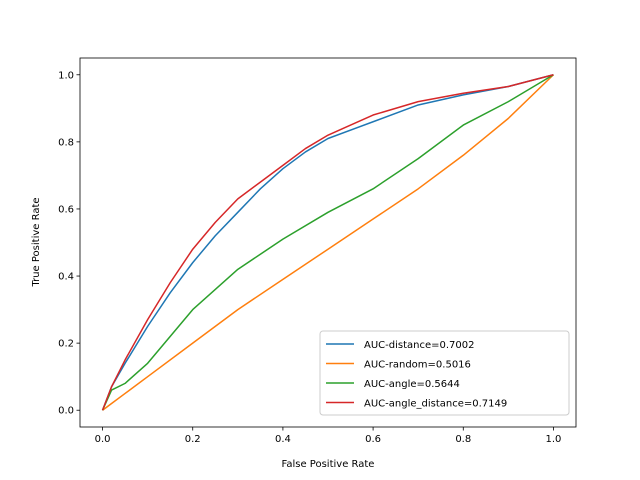 This screenshot has width=640, height=480. What do you see at coordinates (554, 439) in the screenshot?
I see `x-tick-label: 1.0` at bounding box center [554, 439].